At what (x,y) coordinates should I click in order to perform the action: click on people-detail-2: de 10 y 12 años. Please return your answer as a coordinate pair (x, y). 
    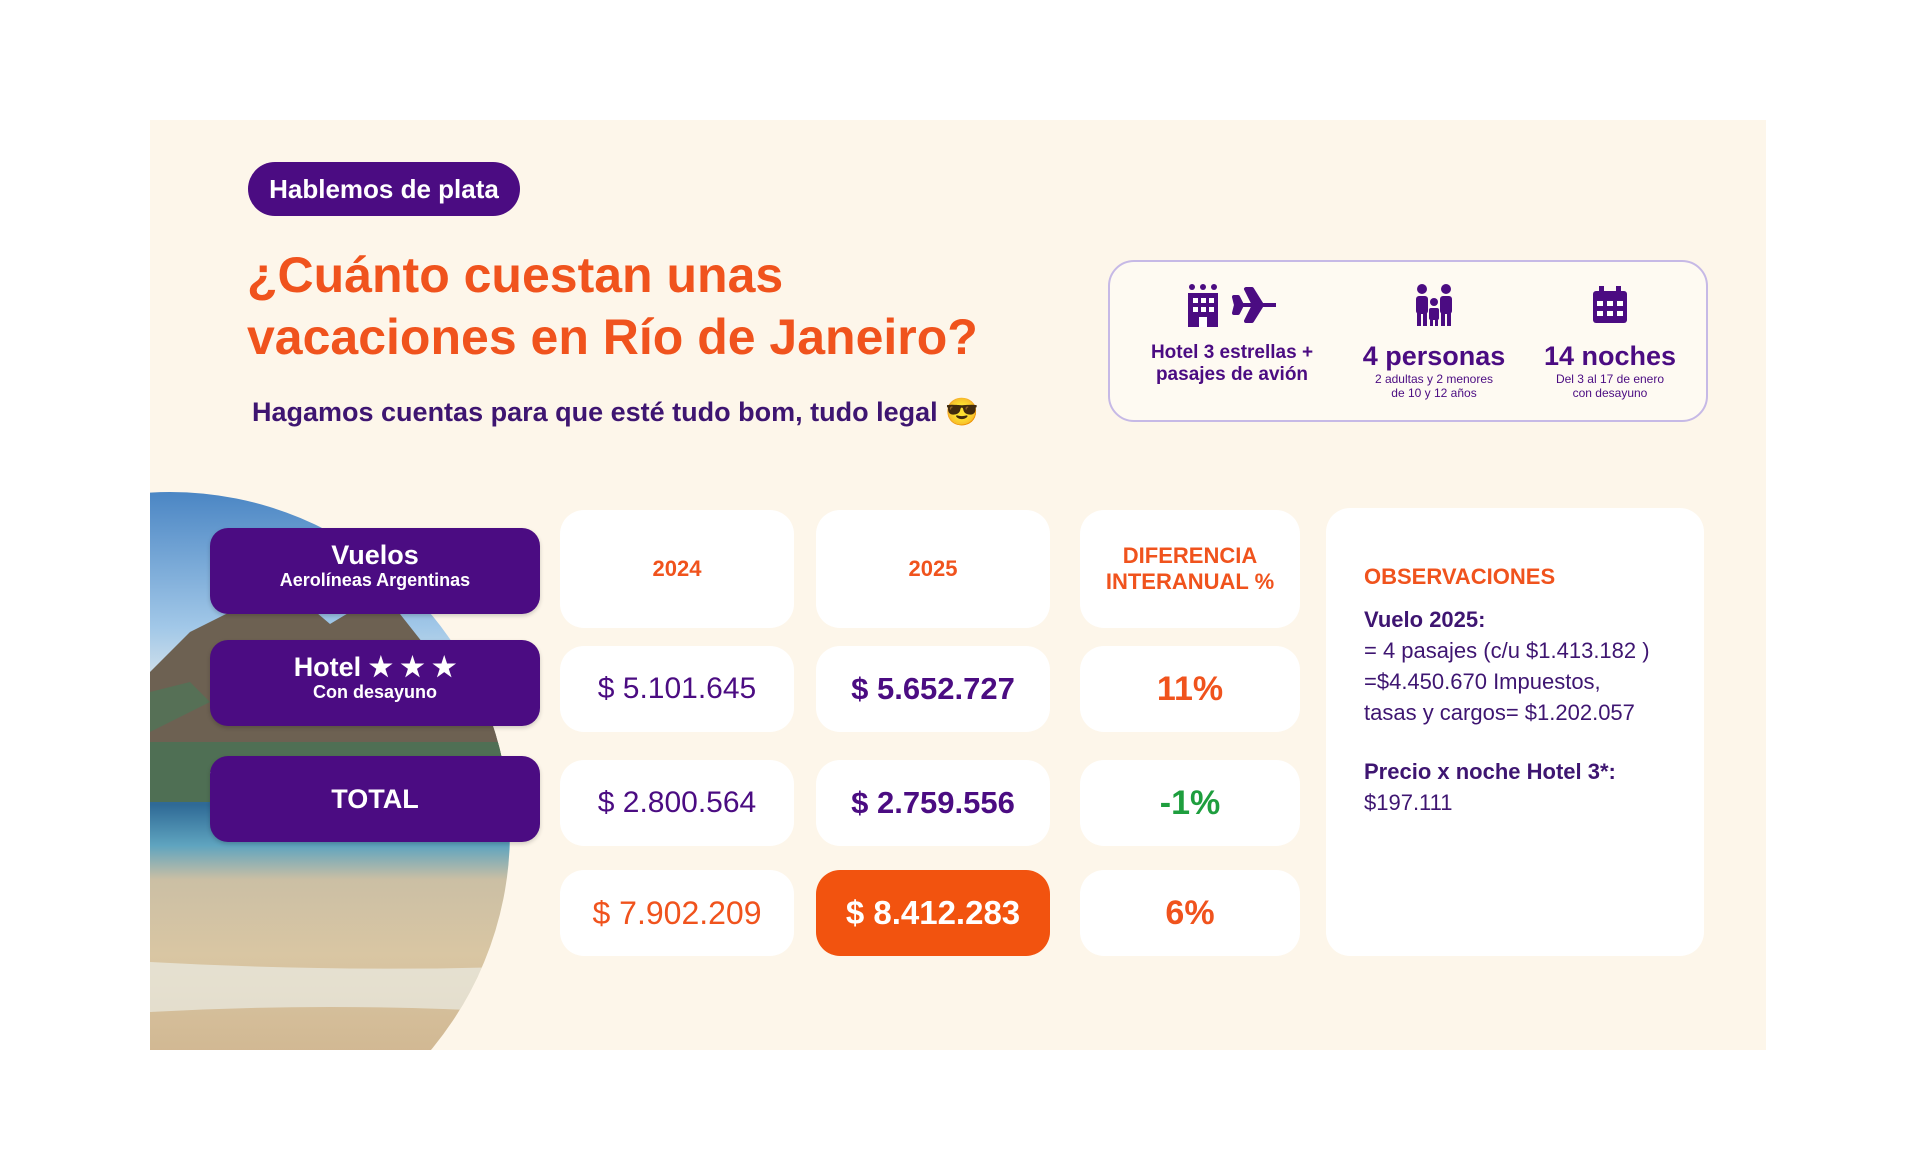
    Looking at the image, I should click on (1434, 393).